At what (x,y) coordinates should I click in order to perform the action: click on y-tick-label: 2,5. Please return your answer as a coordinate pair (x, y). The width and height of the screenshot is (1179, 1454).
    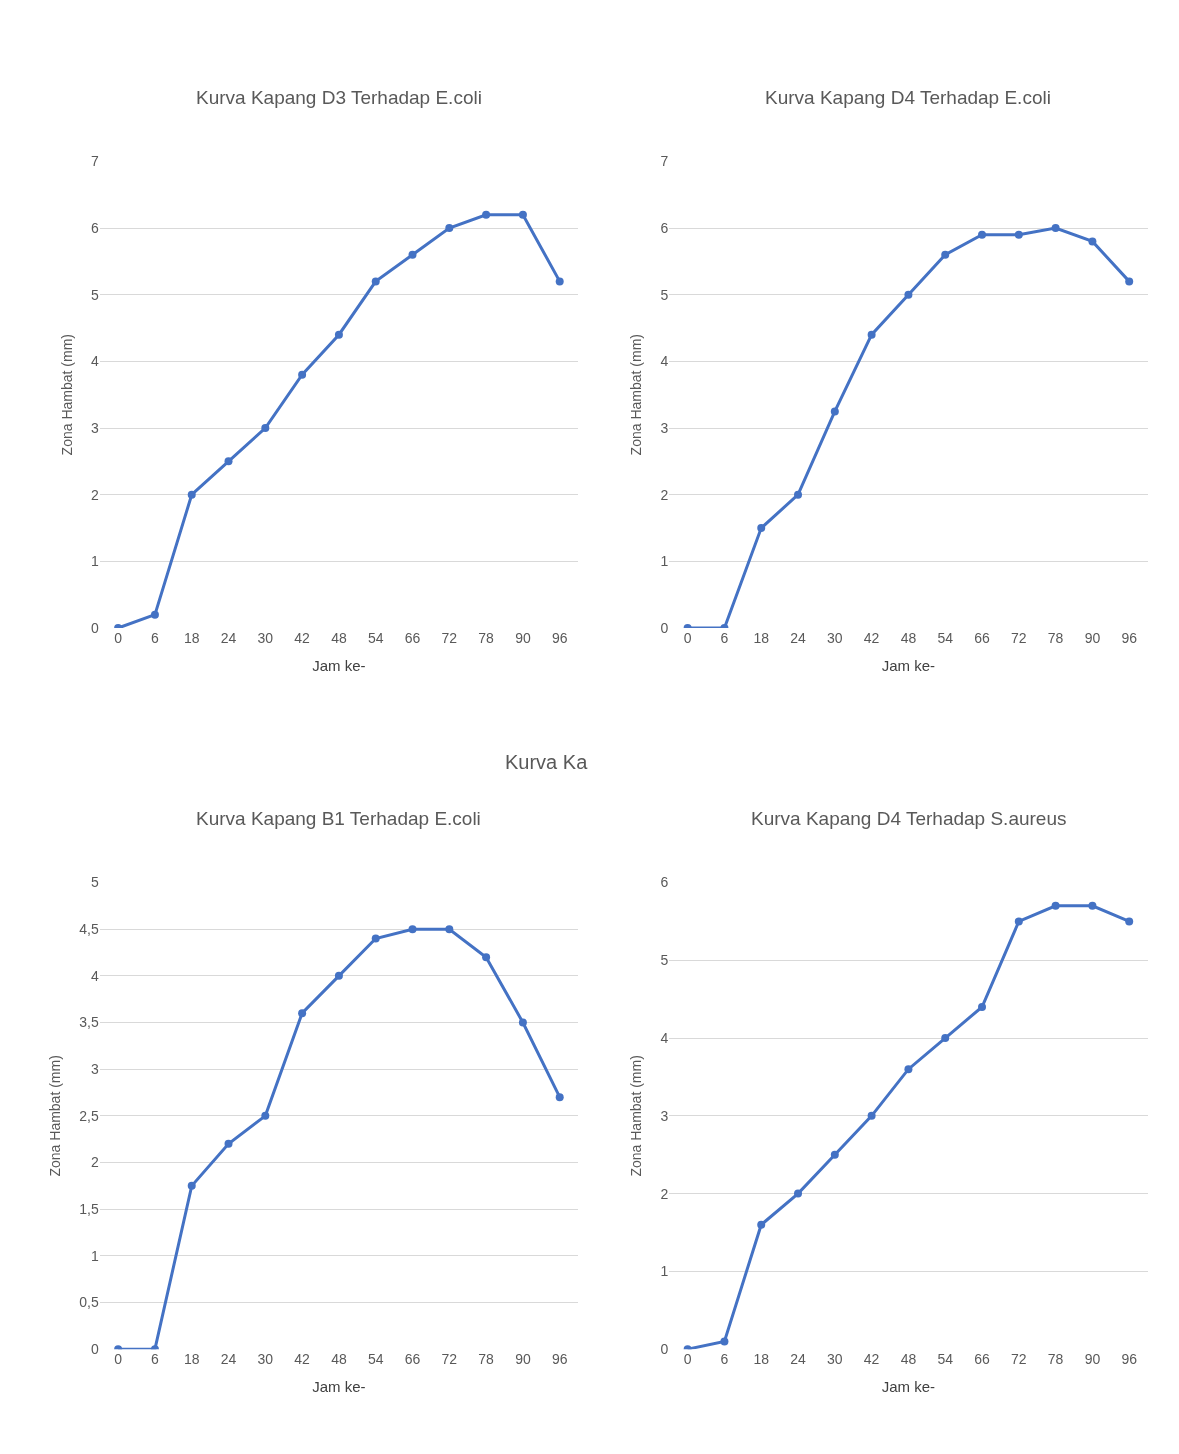
    Looking at the image, I should click on (89, 1115).